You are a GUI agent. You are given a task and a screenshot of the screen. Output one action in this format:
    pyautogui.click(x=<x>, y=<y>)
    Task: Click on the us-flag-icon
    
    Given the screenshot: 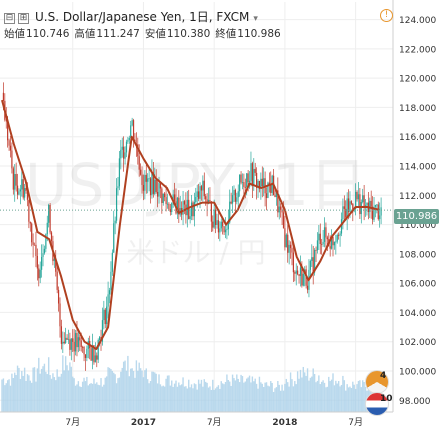 What is the action you would take?
    pyautogui.click(x=377, y=404)
    